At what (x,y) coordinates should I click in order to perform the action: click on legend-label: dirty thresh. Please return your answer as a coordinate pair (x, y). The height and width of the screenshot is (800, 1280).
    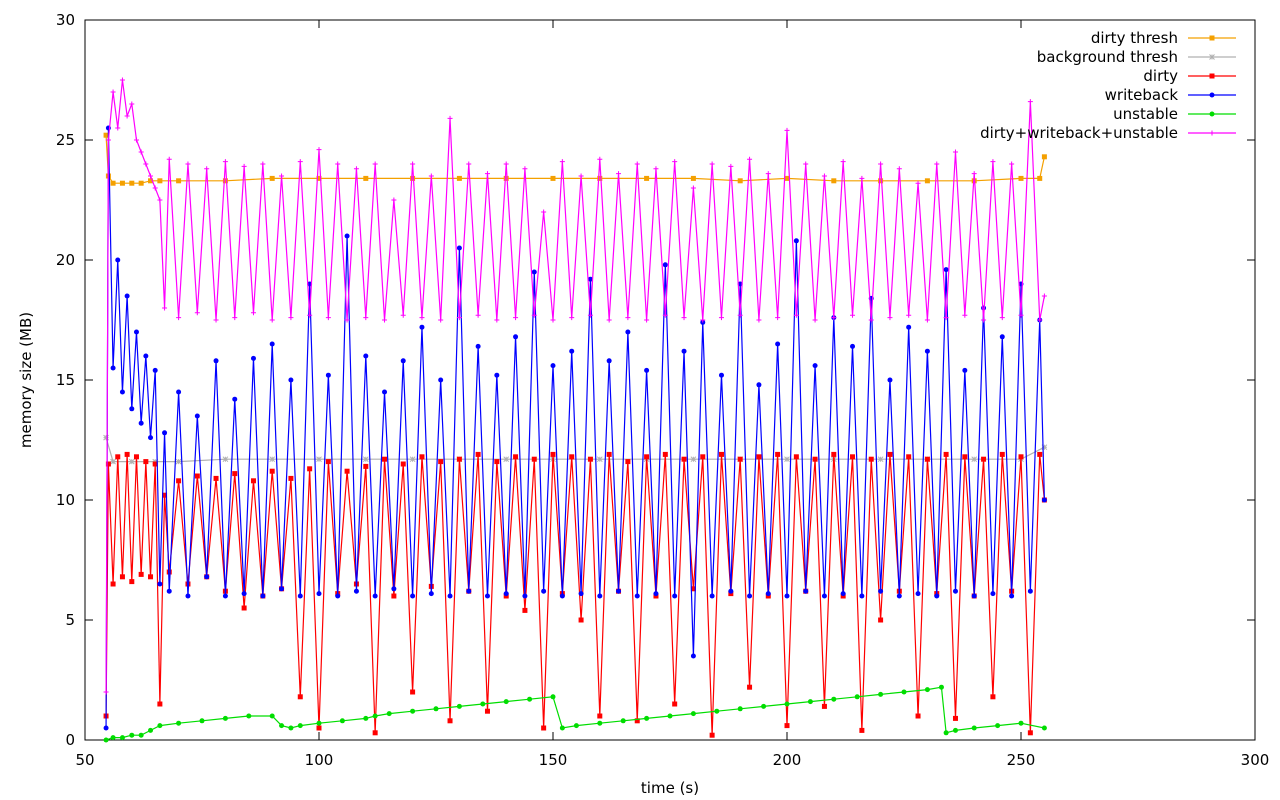
    Looking at the image, I should click on (1134, 38).